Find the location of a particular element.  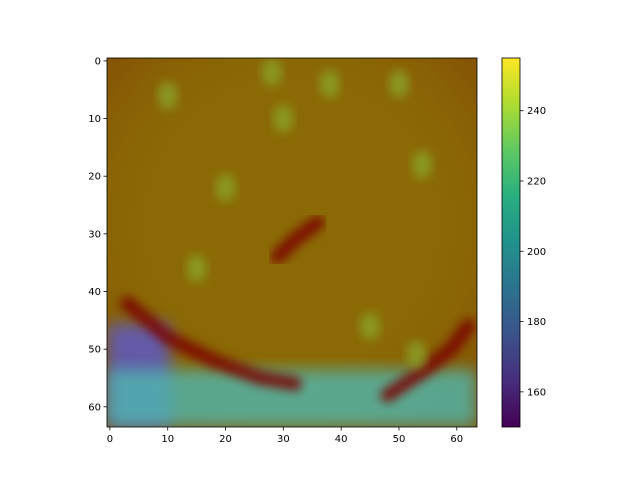

x-axis: 0 10 20 30 40 50 60 is located at coordinates (285, 436).